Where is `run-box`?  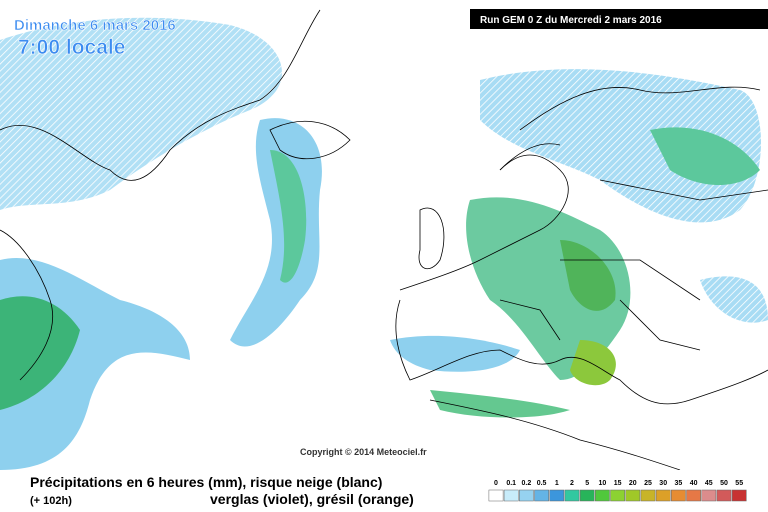
run-box is located at coordinates (619, 19).